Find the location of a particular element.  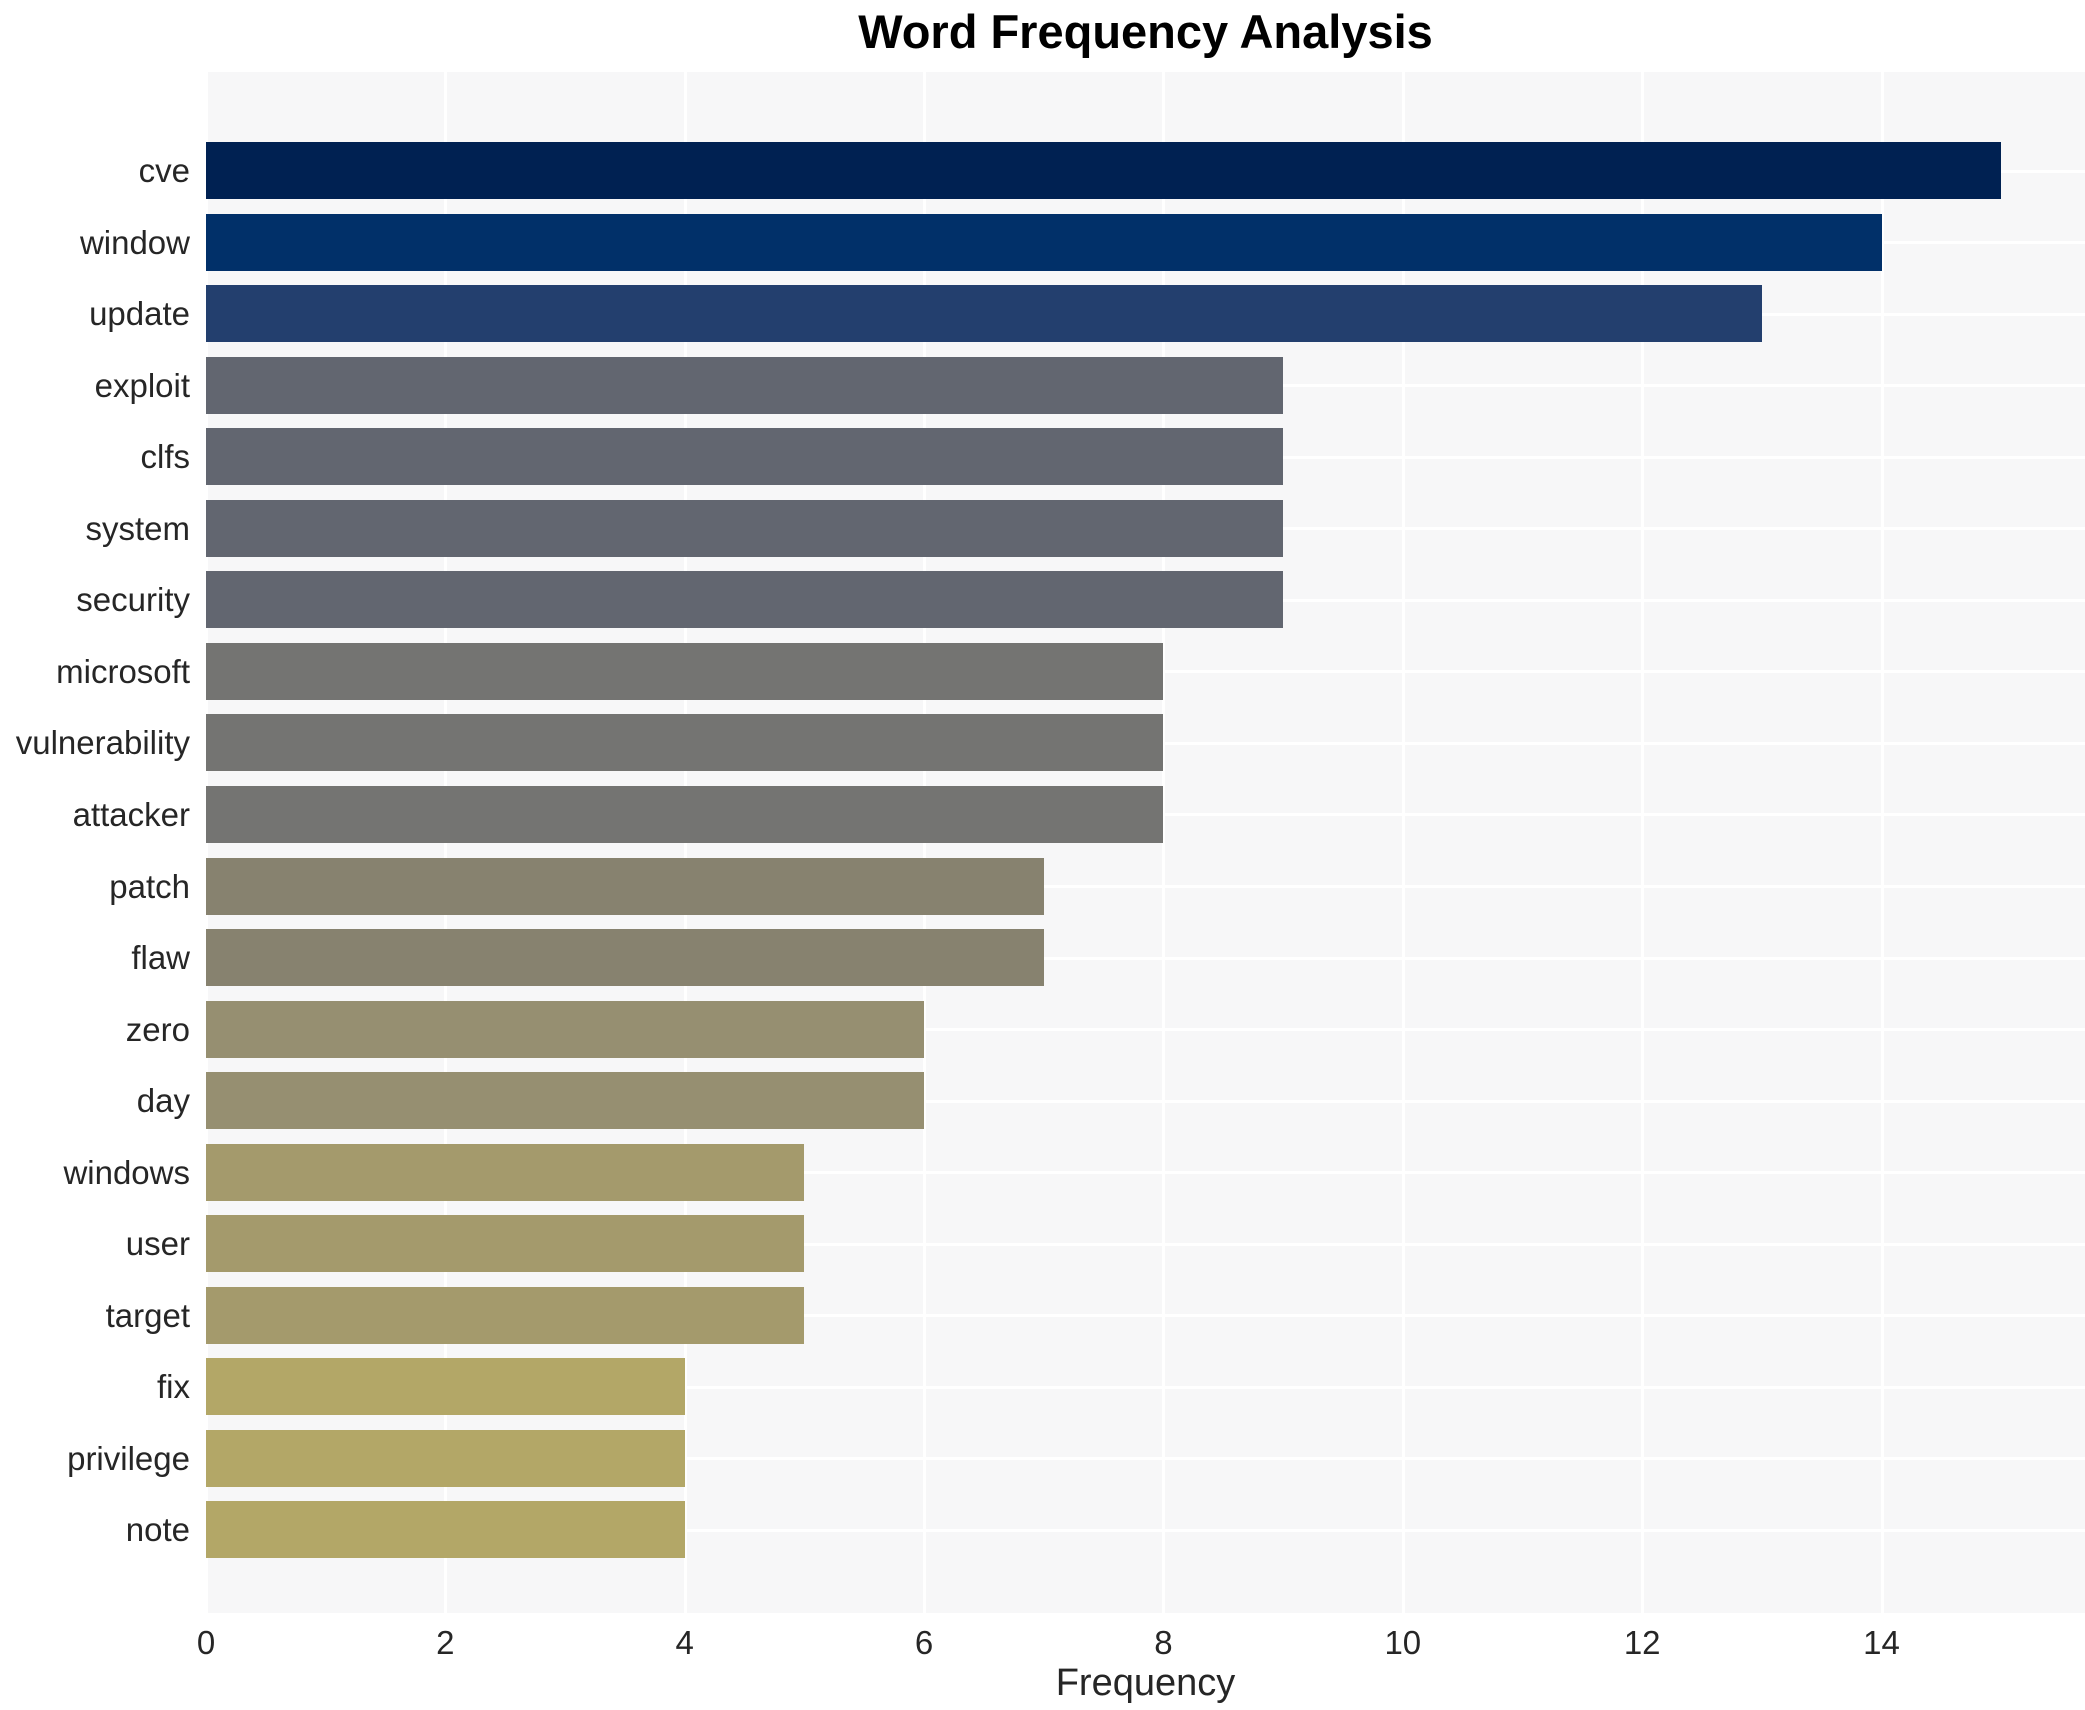

y-tick-label-day: day is located at coordinates (163, 1101).